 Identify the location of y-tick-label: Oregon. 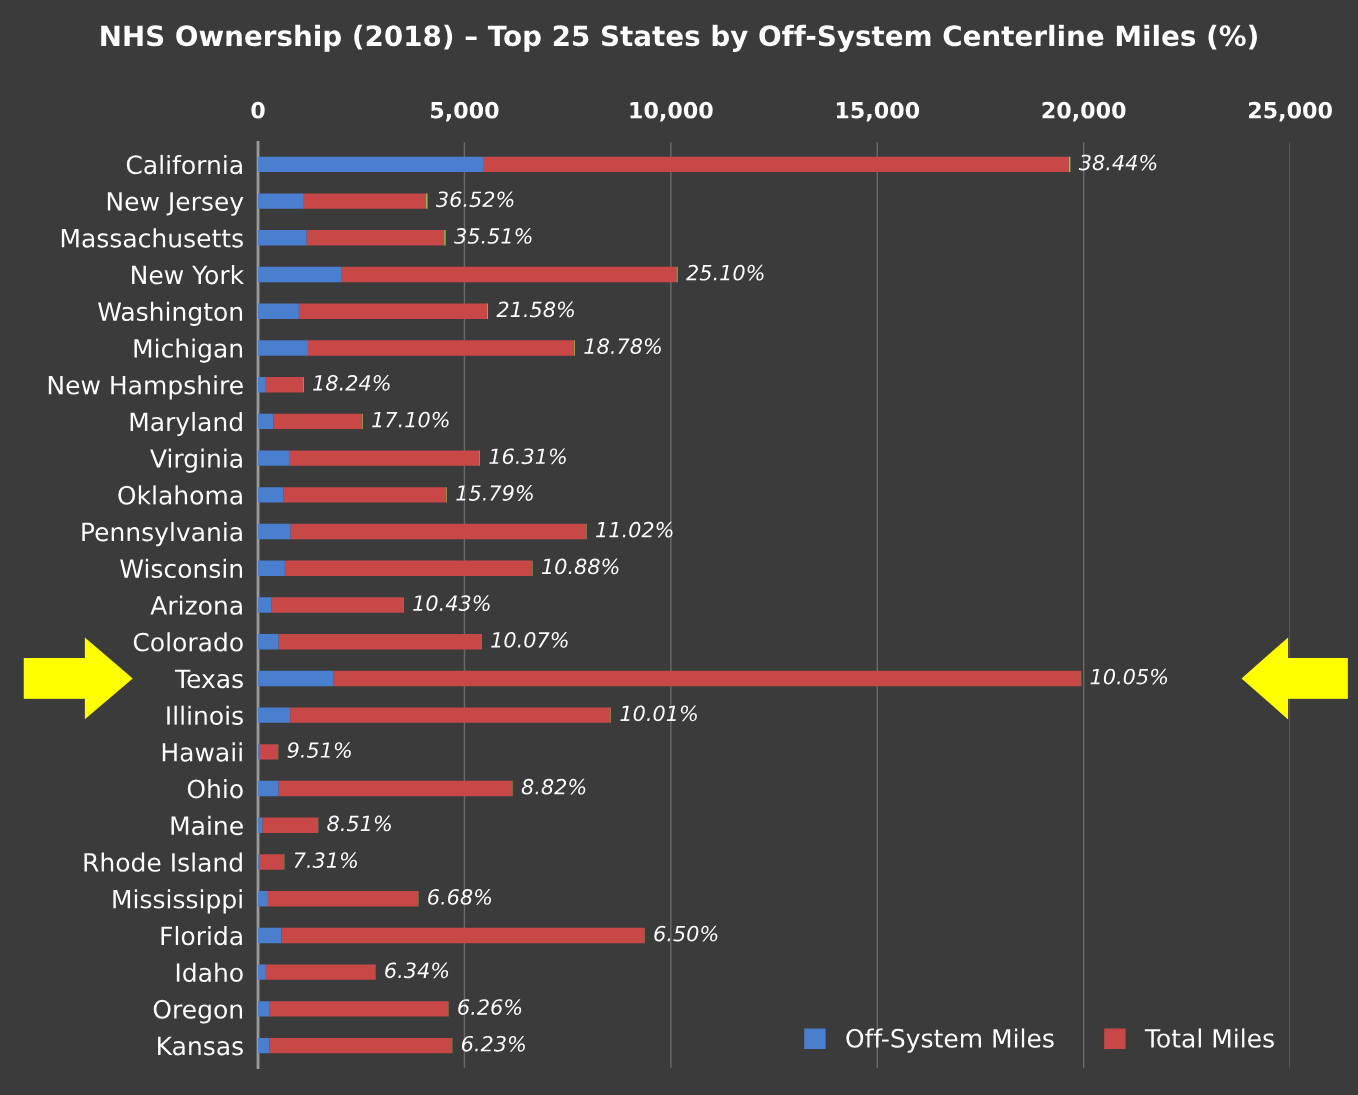
(197, 1011).